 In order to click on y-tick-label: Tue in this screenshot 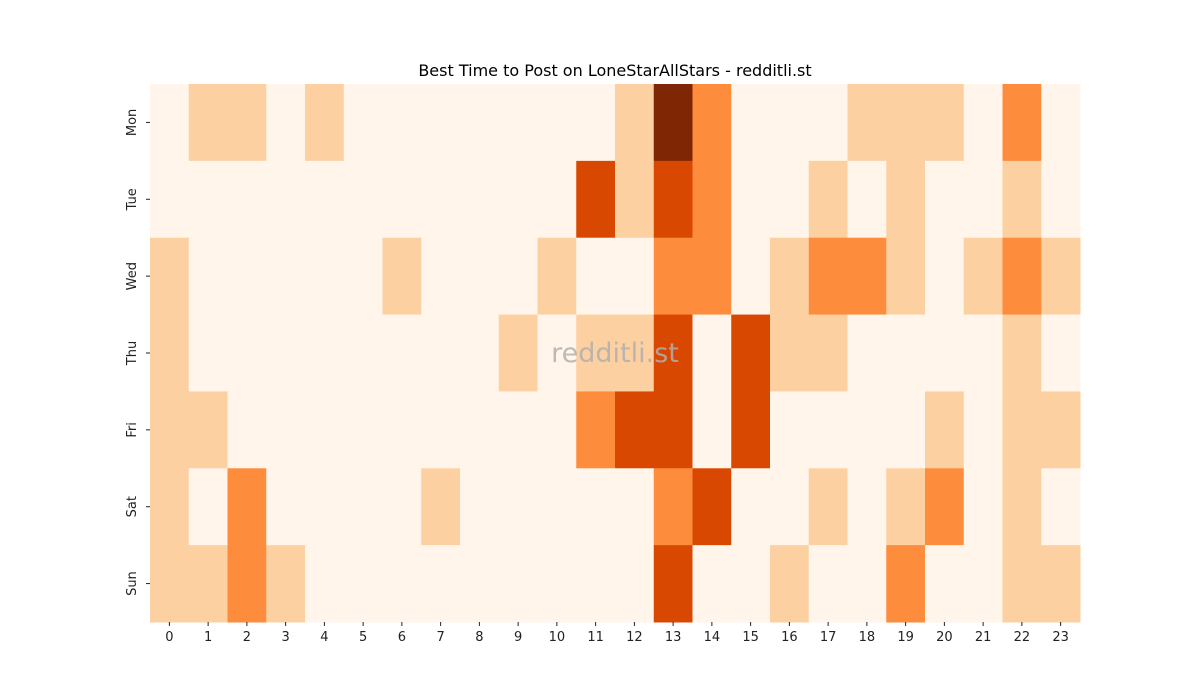, I will do `click(132, 199)`.